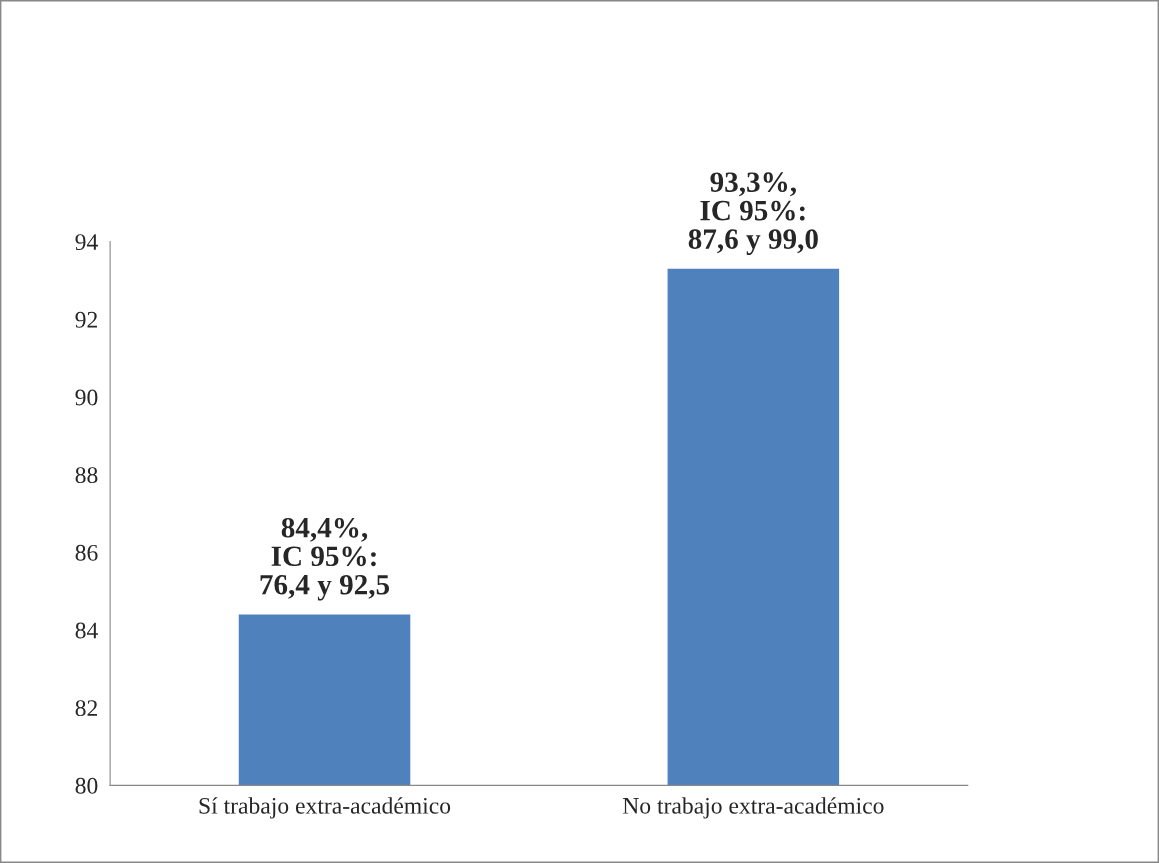  Describe the element at coordinates (86, 630) in the screenshot. I see `y-tick-label: 84` at that location.